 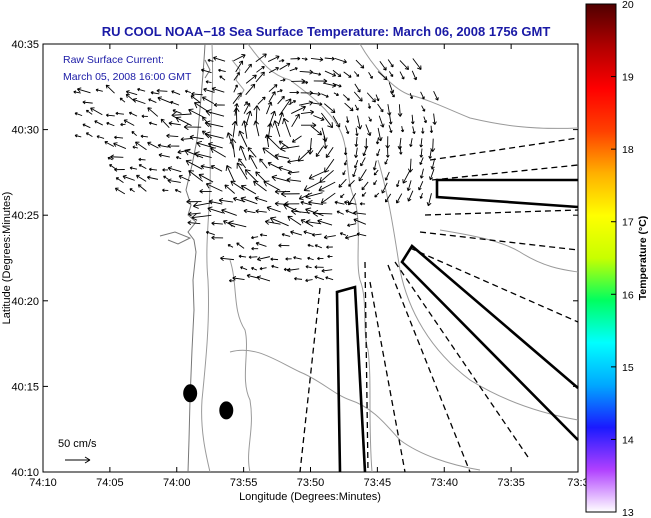 I want to click on colorbar-tick-label: 18, so click(x=628, y=150).